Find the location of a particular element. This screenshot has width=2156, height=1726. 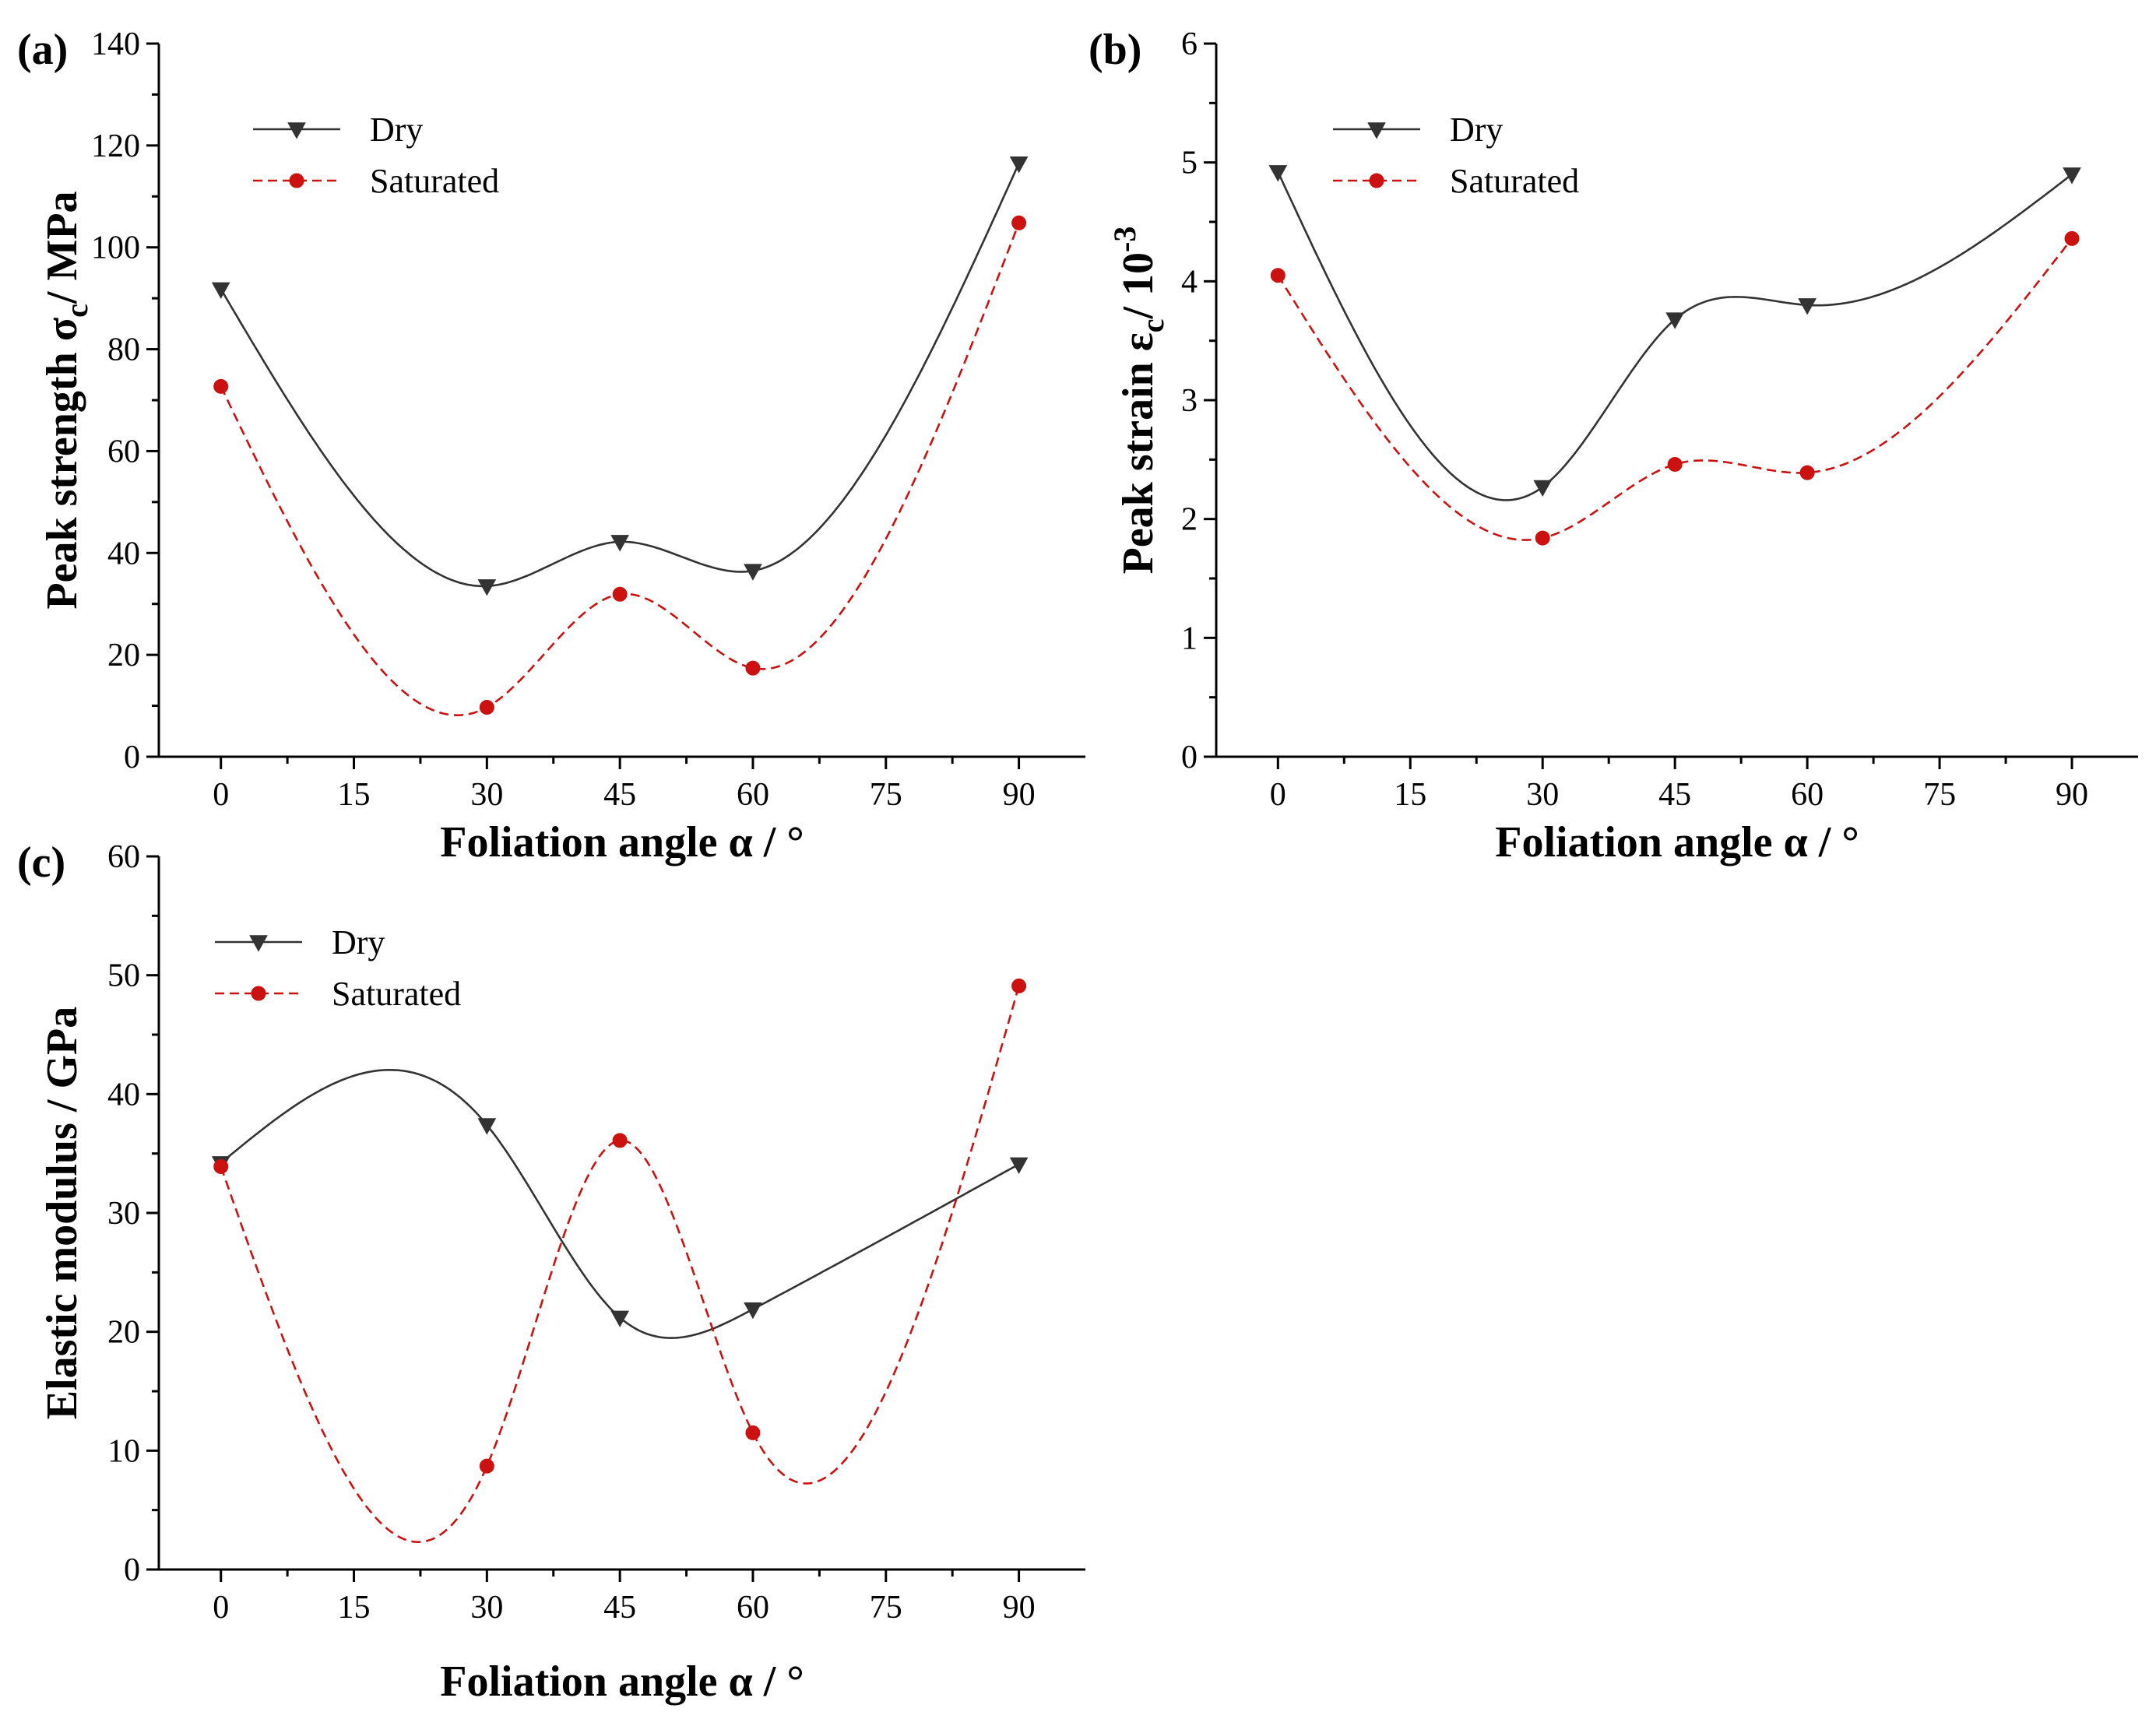

y-tick-label: 100 is located at coordinates (115, 248).